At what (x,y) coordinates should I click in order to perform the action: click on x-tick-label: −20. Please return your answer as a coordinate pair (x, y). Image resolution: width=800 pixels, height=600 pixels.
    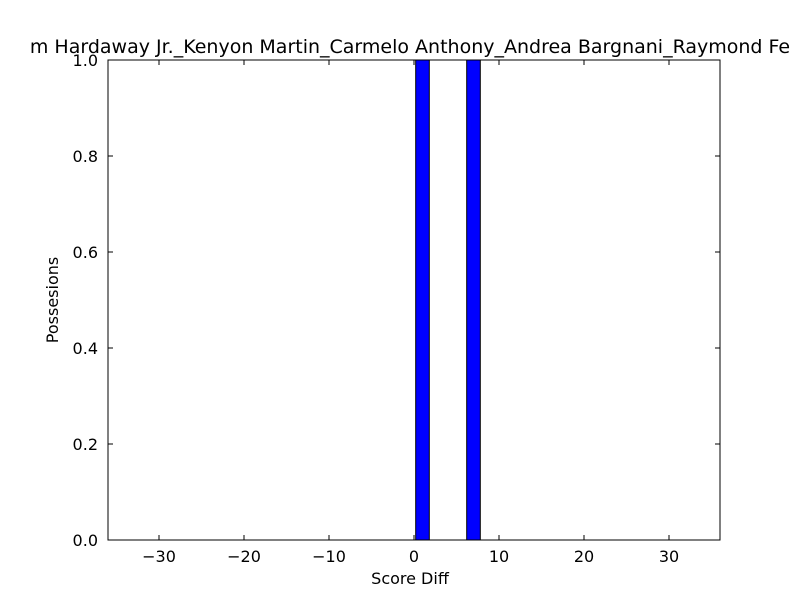
    Looking at the image, I should click on (244, 556).